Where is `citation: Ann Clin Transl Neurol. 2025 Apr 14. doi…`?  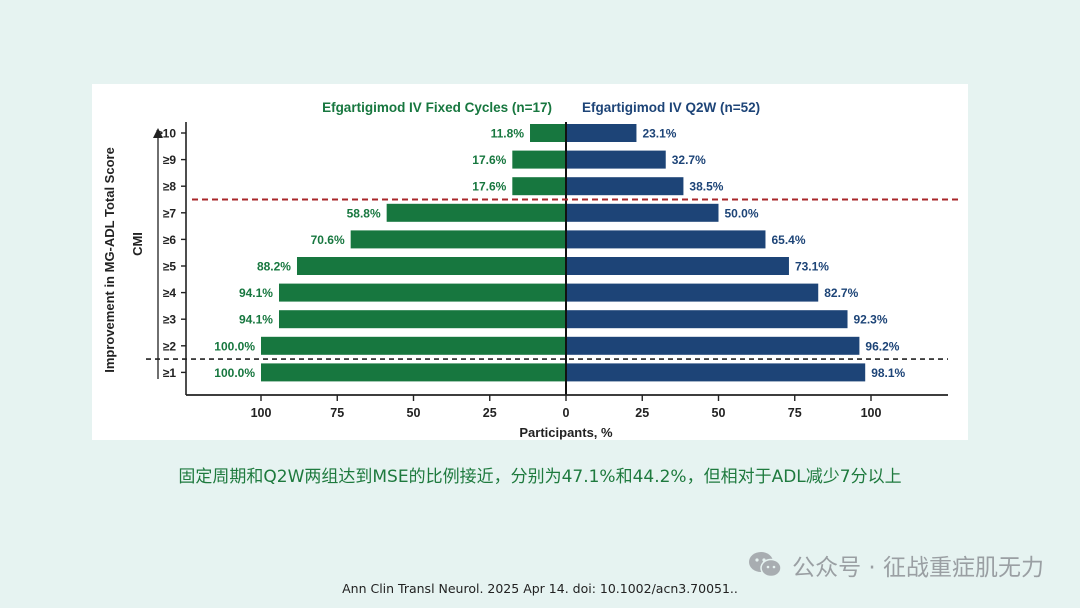
citation: Ann Clin Transl Neurol. 2025 Apr 14. doi… is located at coordinates (540, 588).